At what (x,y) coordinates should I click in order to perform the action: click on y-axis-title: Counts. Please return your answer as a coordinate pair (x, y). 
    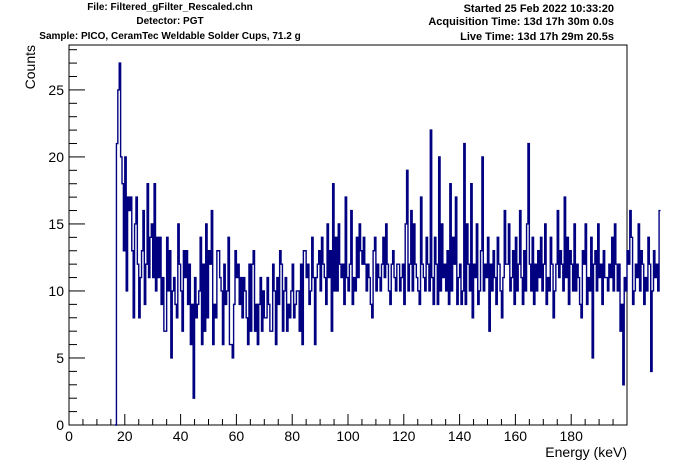
    Looking at the image, I should click on (30, 67).